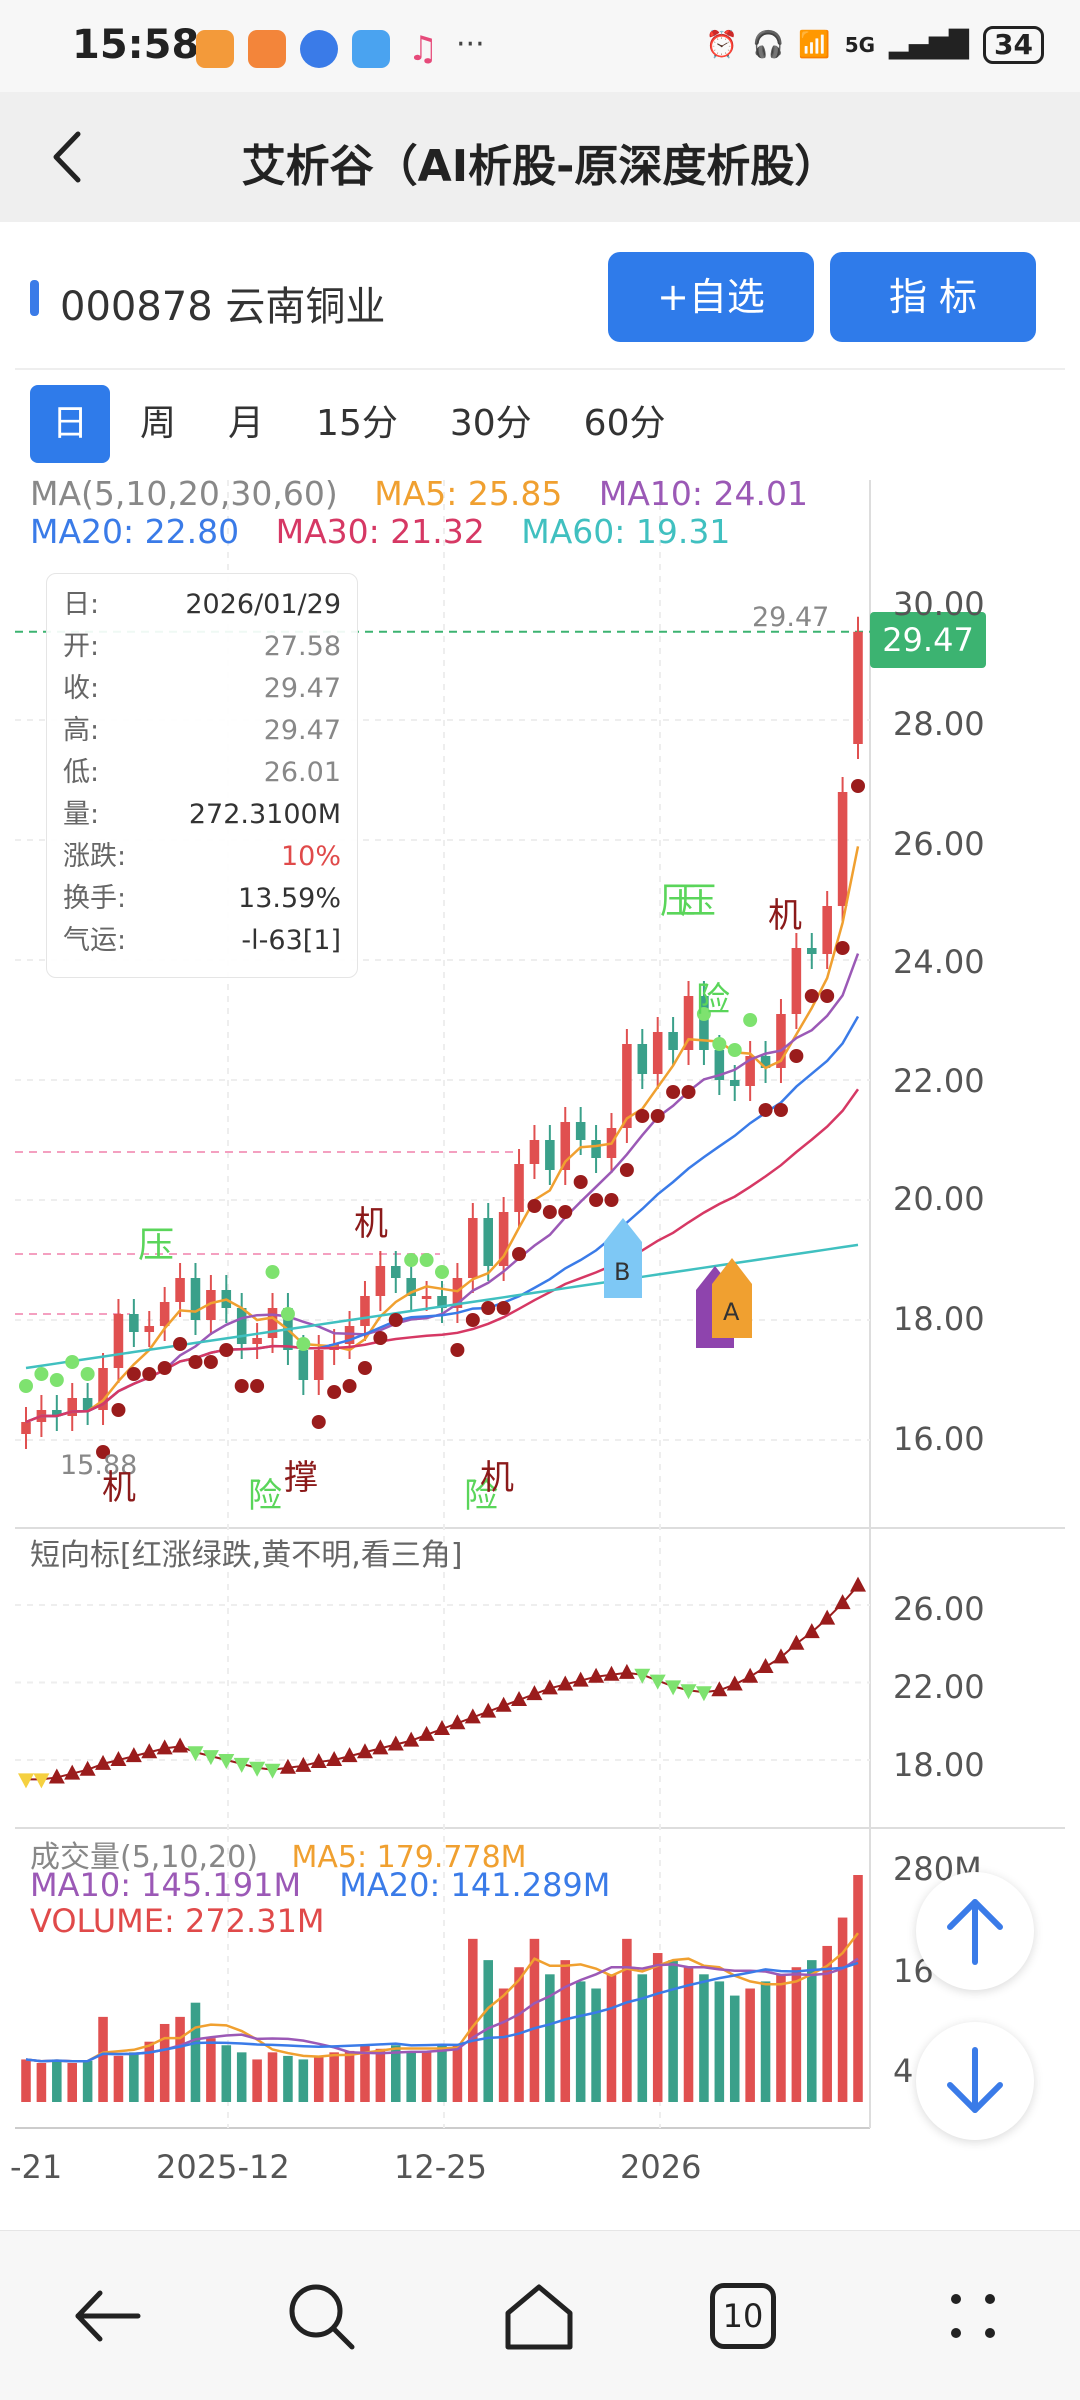  I want to click on stock-header: 000878 云南铜业 +自选 指 标, so click(540, 295).